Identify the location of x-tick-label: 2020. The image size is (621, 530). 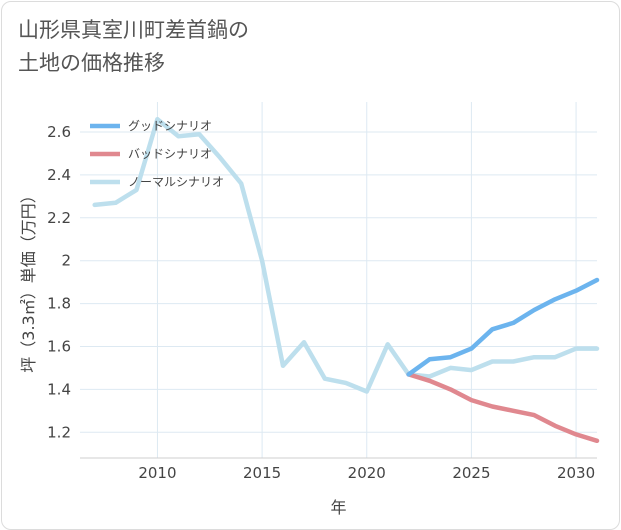
(367, 473).